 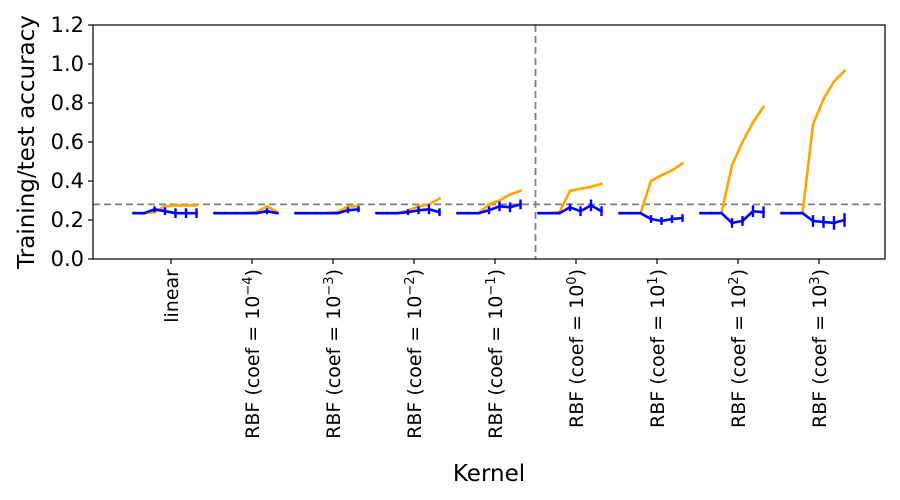 I want to click on x-tick-label: RBF (coef = 10−4), so click(x=253, y=354).